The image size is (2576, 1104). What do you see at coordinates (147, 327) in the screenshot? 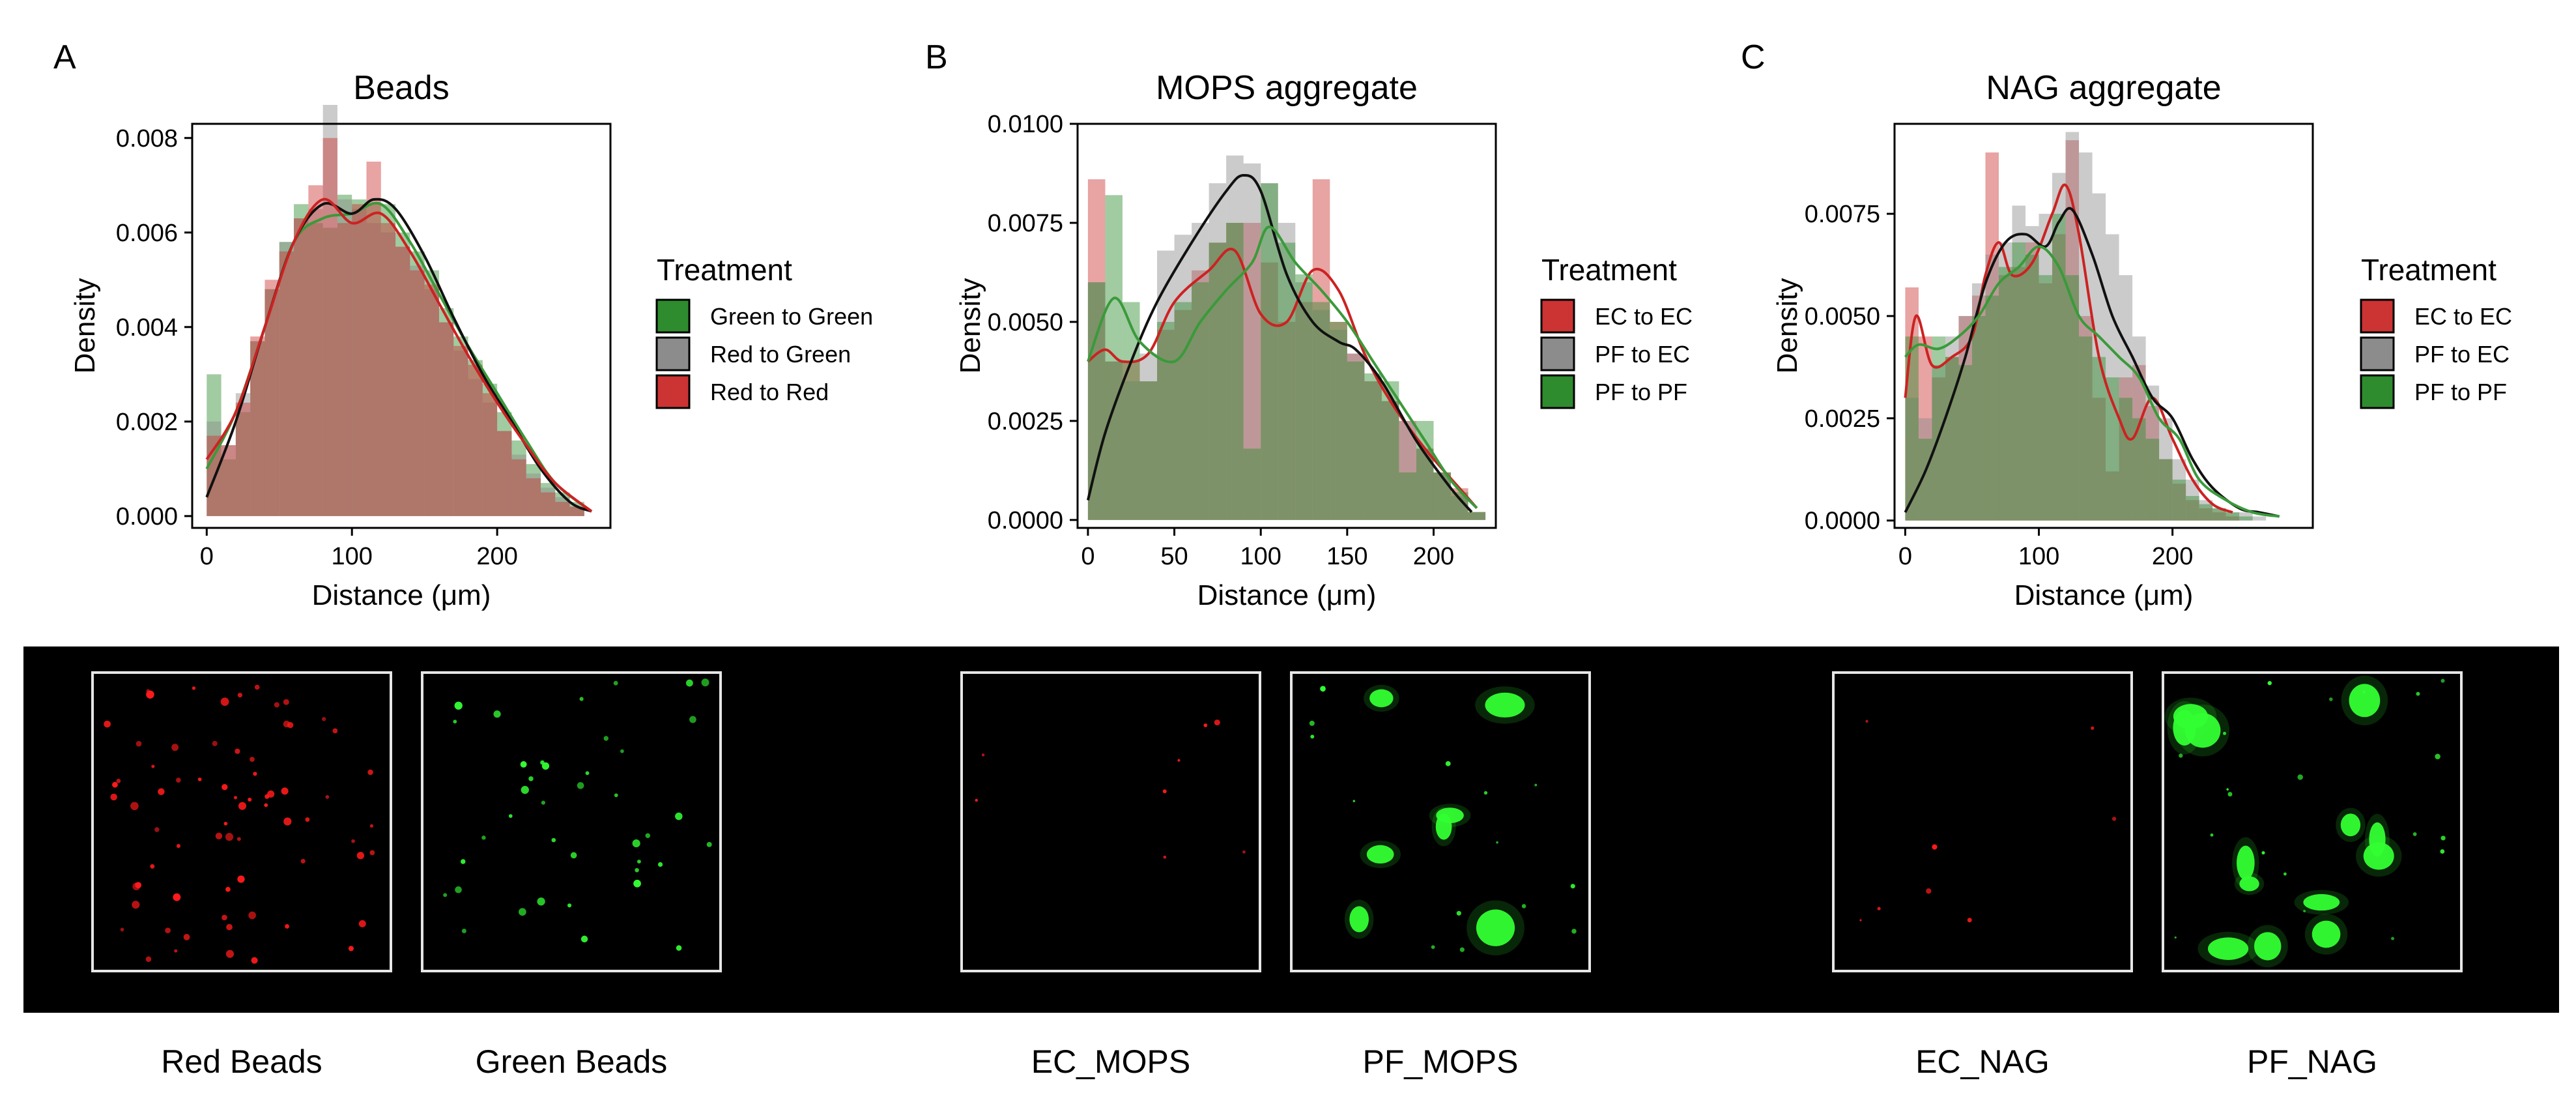
I see `y-tick-label: 0.004` at bounding box center [147, 327].